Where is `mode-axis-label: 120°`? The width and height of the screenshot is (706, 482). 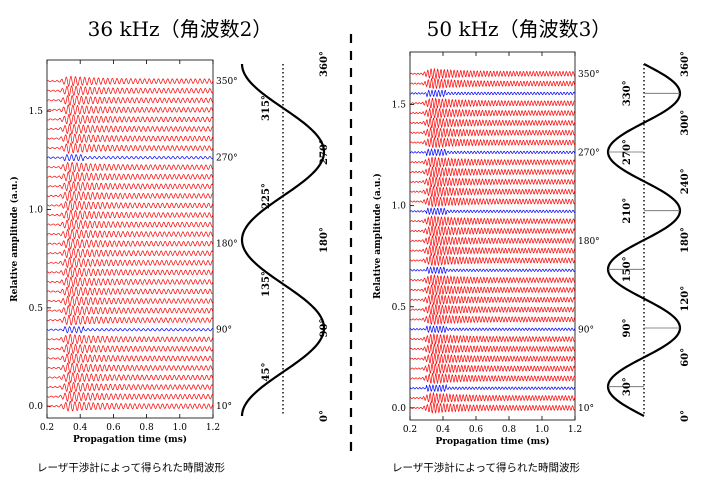
mode-axis-label: 120° is located at coordinates (685, 299).